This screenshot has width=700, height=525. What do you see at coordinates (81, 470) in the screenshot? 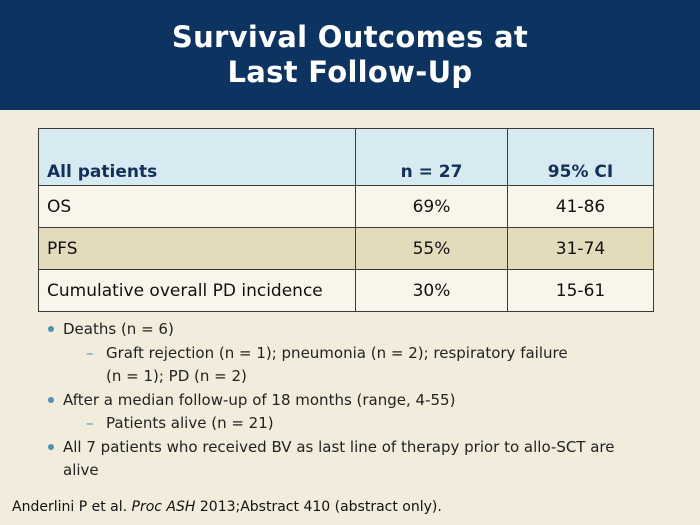
I see `bullet-text: alive` at bounding box center [81, 470].